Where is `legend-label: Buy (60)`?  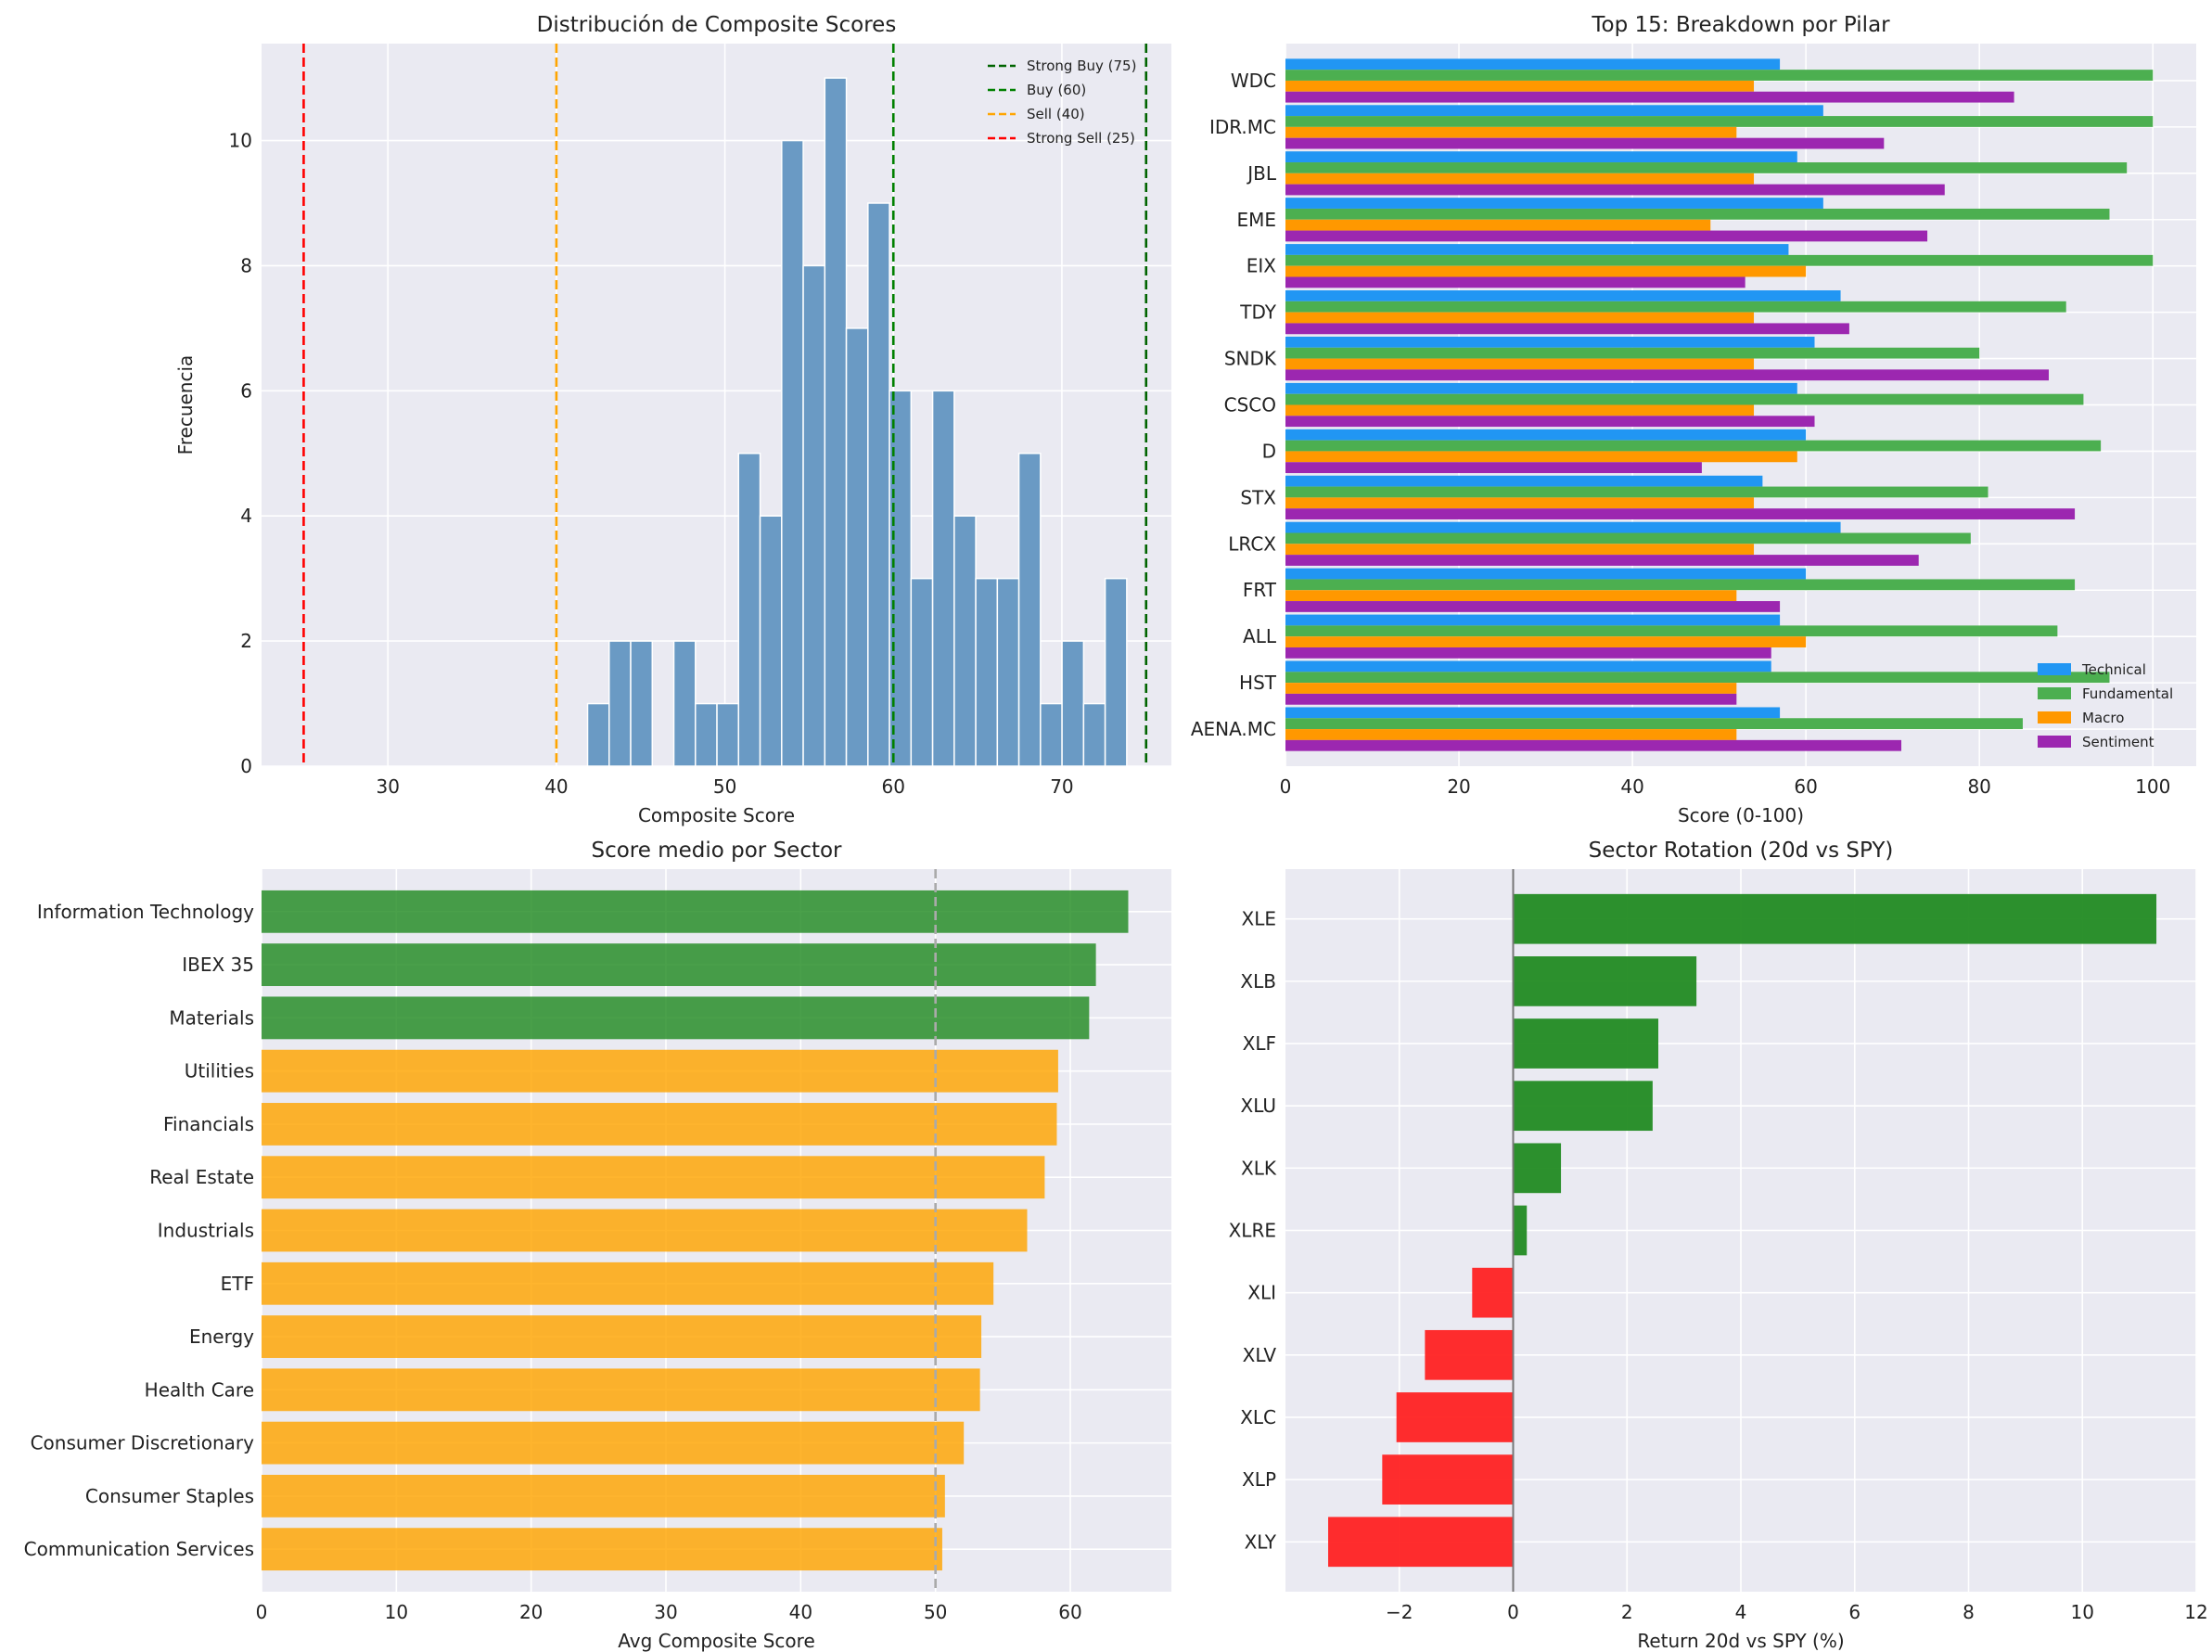 legend-label: Buy (60) is located at coordinates (1056, 90).